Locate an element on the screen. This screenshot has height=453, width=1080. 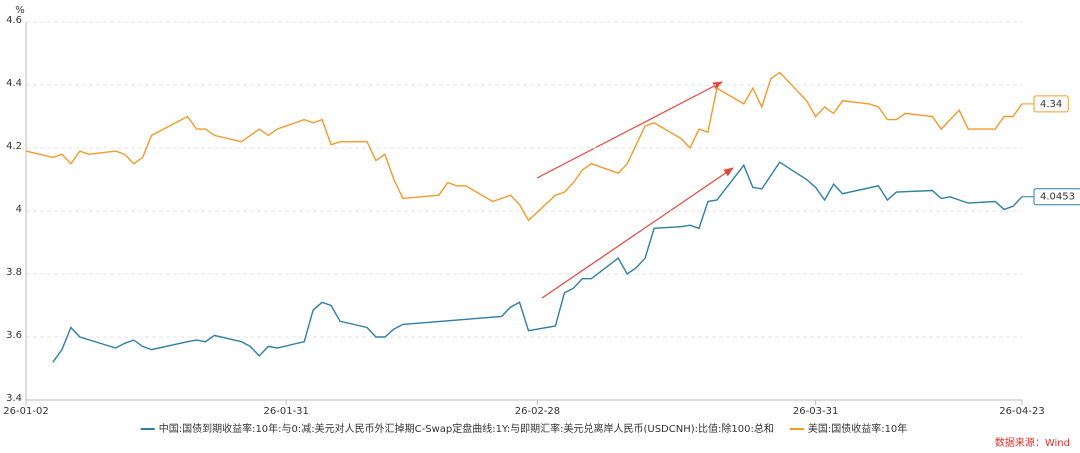
y-unit: % is located at coordinates (20, 10).